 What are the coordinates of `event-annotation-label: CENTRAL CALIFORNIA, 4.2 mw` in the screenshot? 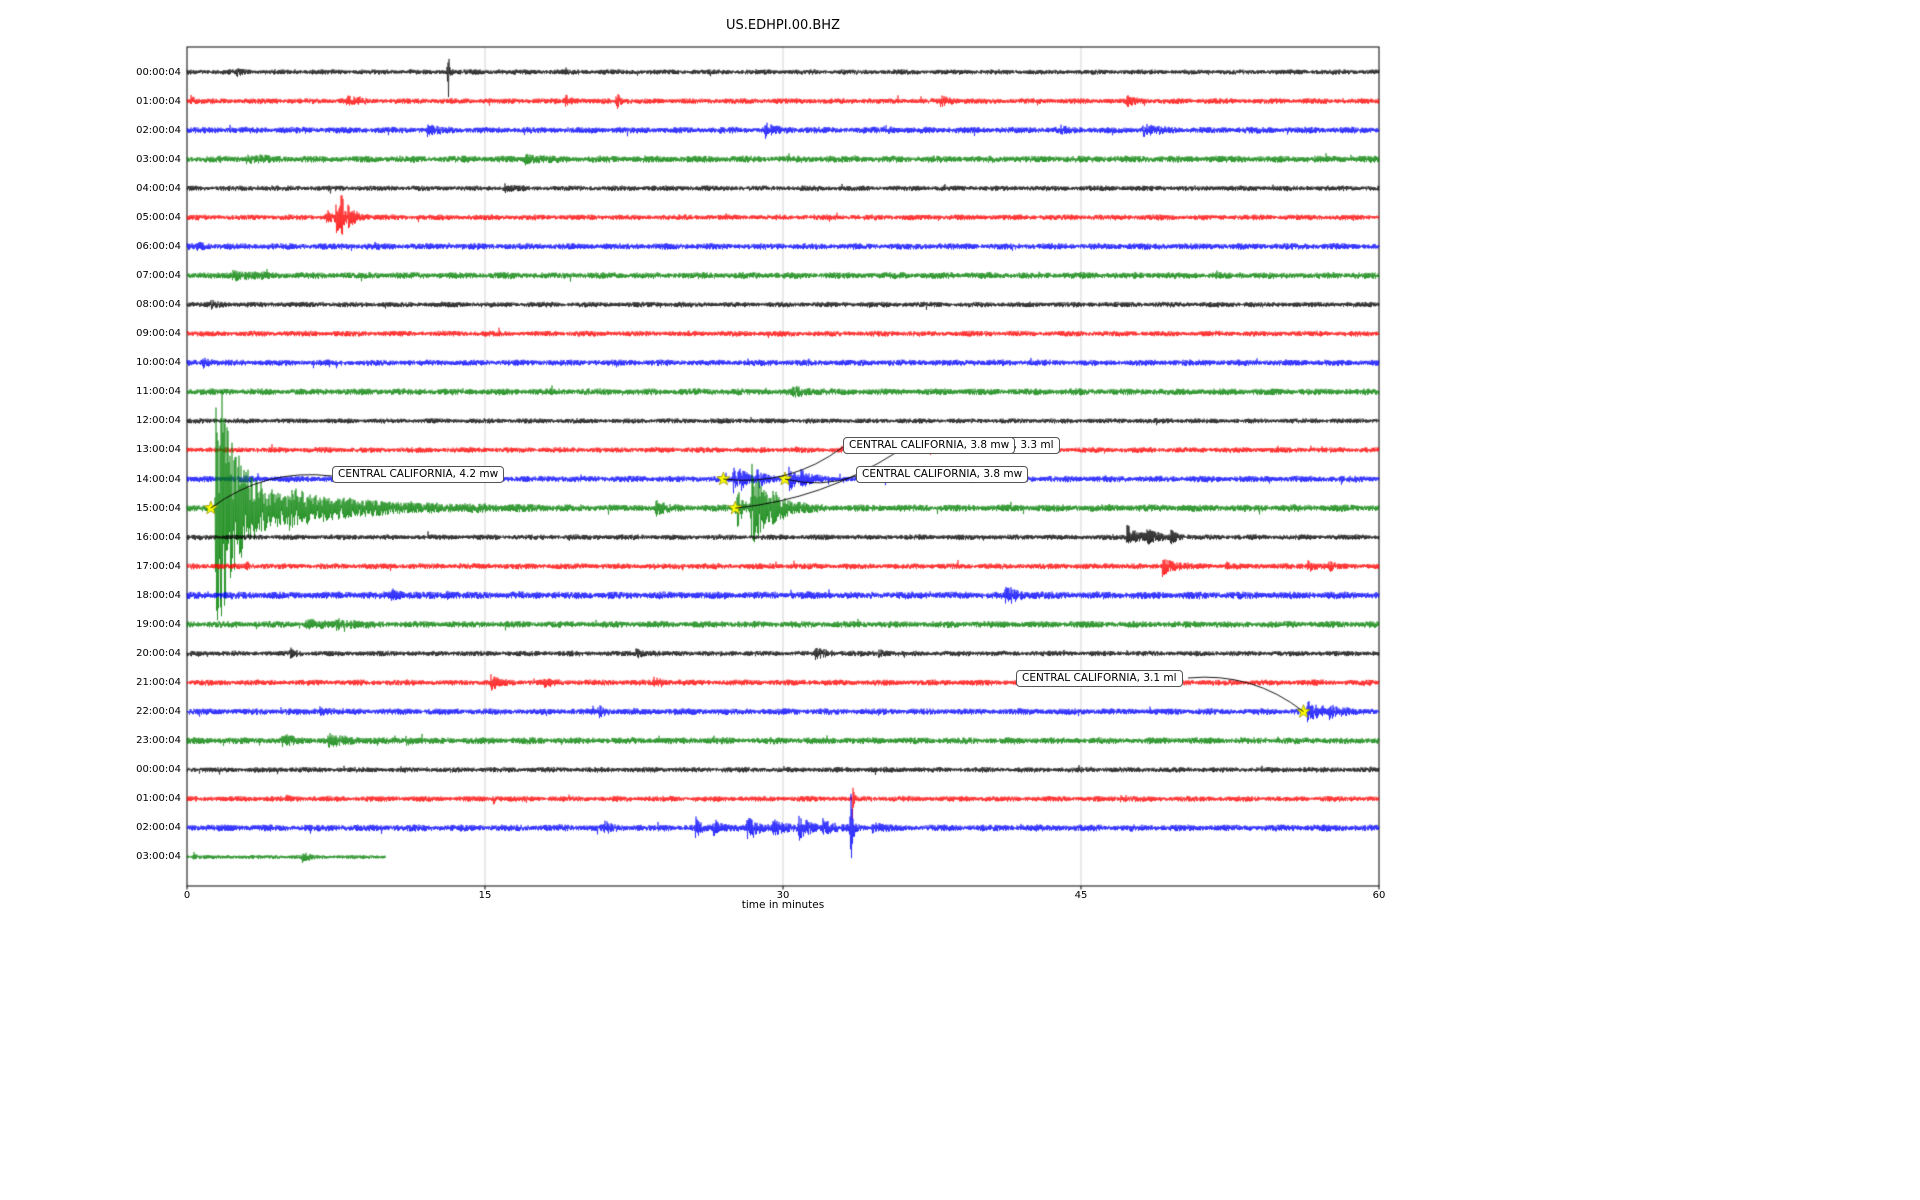 It's located at (418, 474).